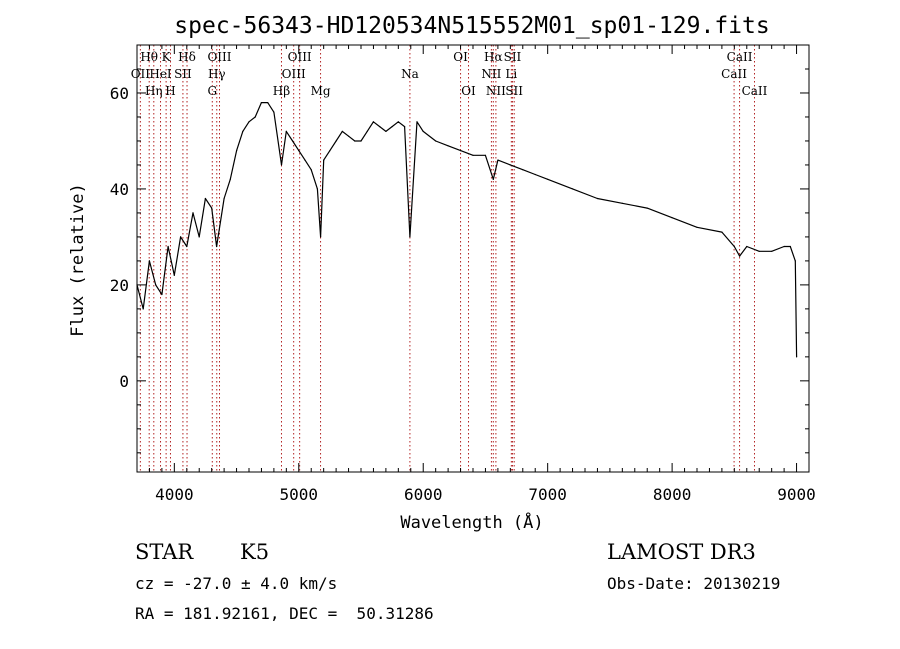 This screenshot has width=900, height=649. Describe the element at coordinates (423, 494) in the screenshot. I see `x-tick-label-2: 6000` at that location.